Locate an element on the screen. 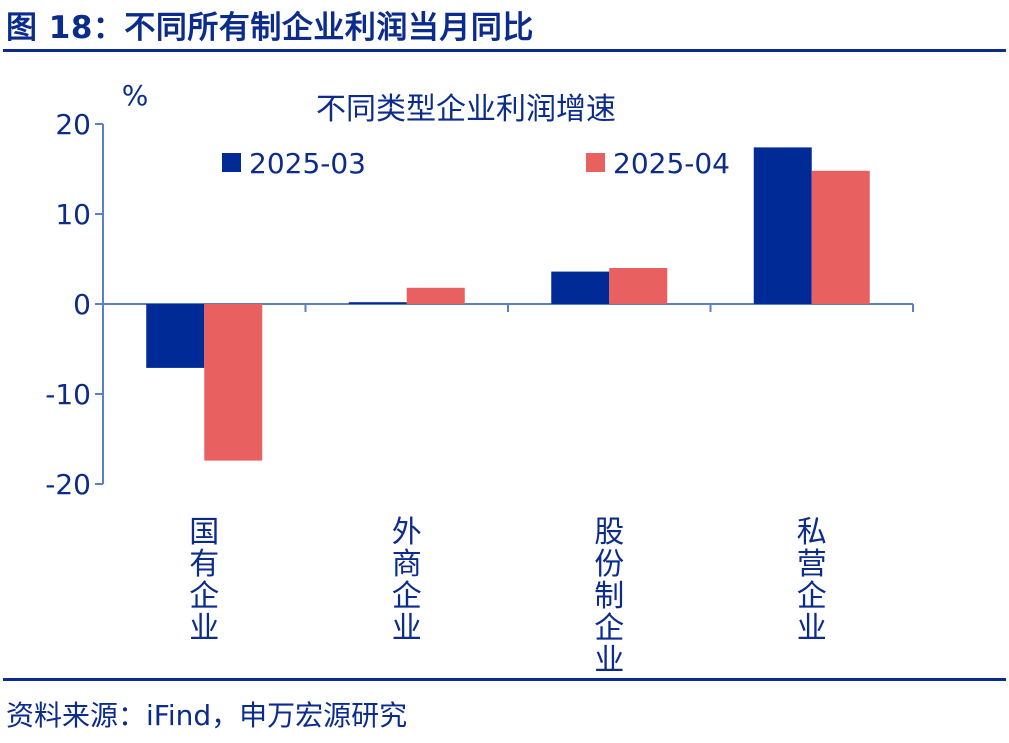  y-tick-label: -10 is located at coordinates (68, 394).